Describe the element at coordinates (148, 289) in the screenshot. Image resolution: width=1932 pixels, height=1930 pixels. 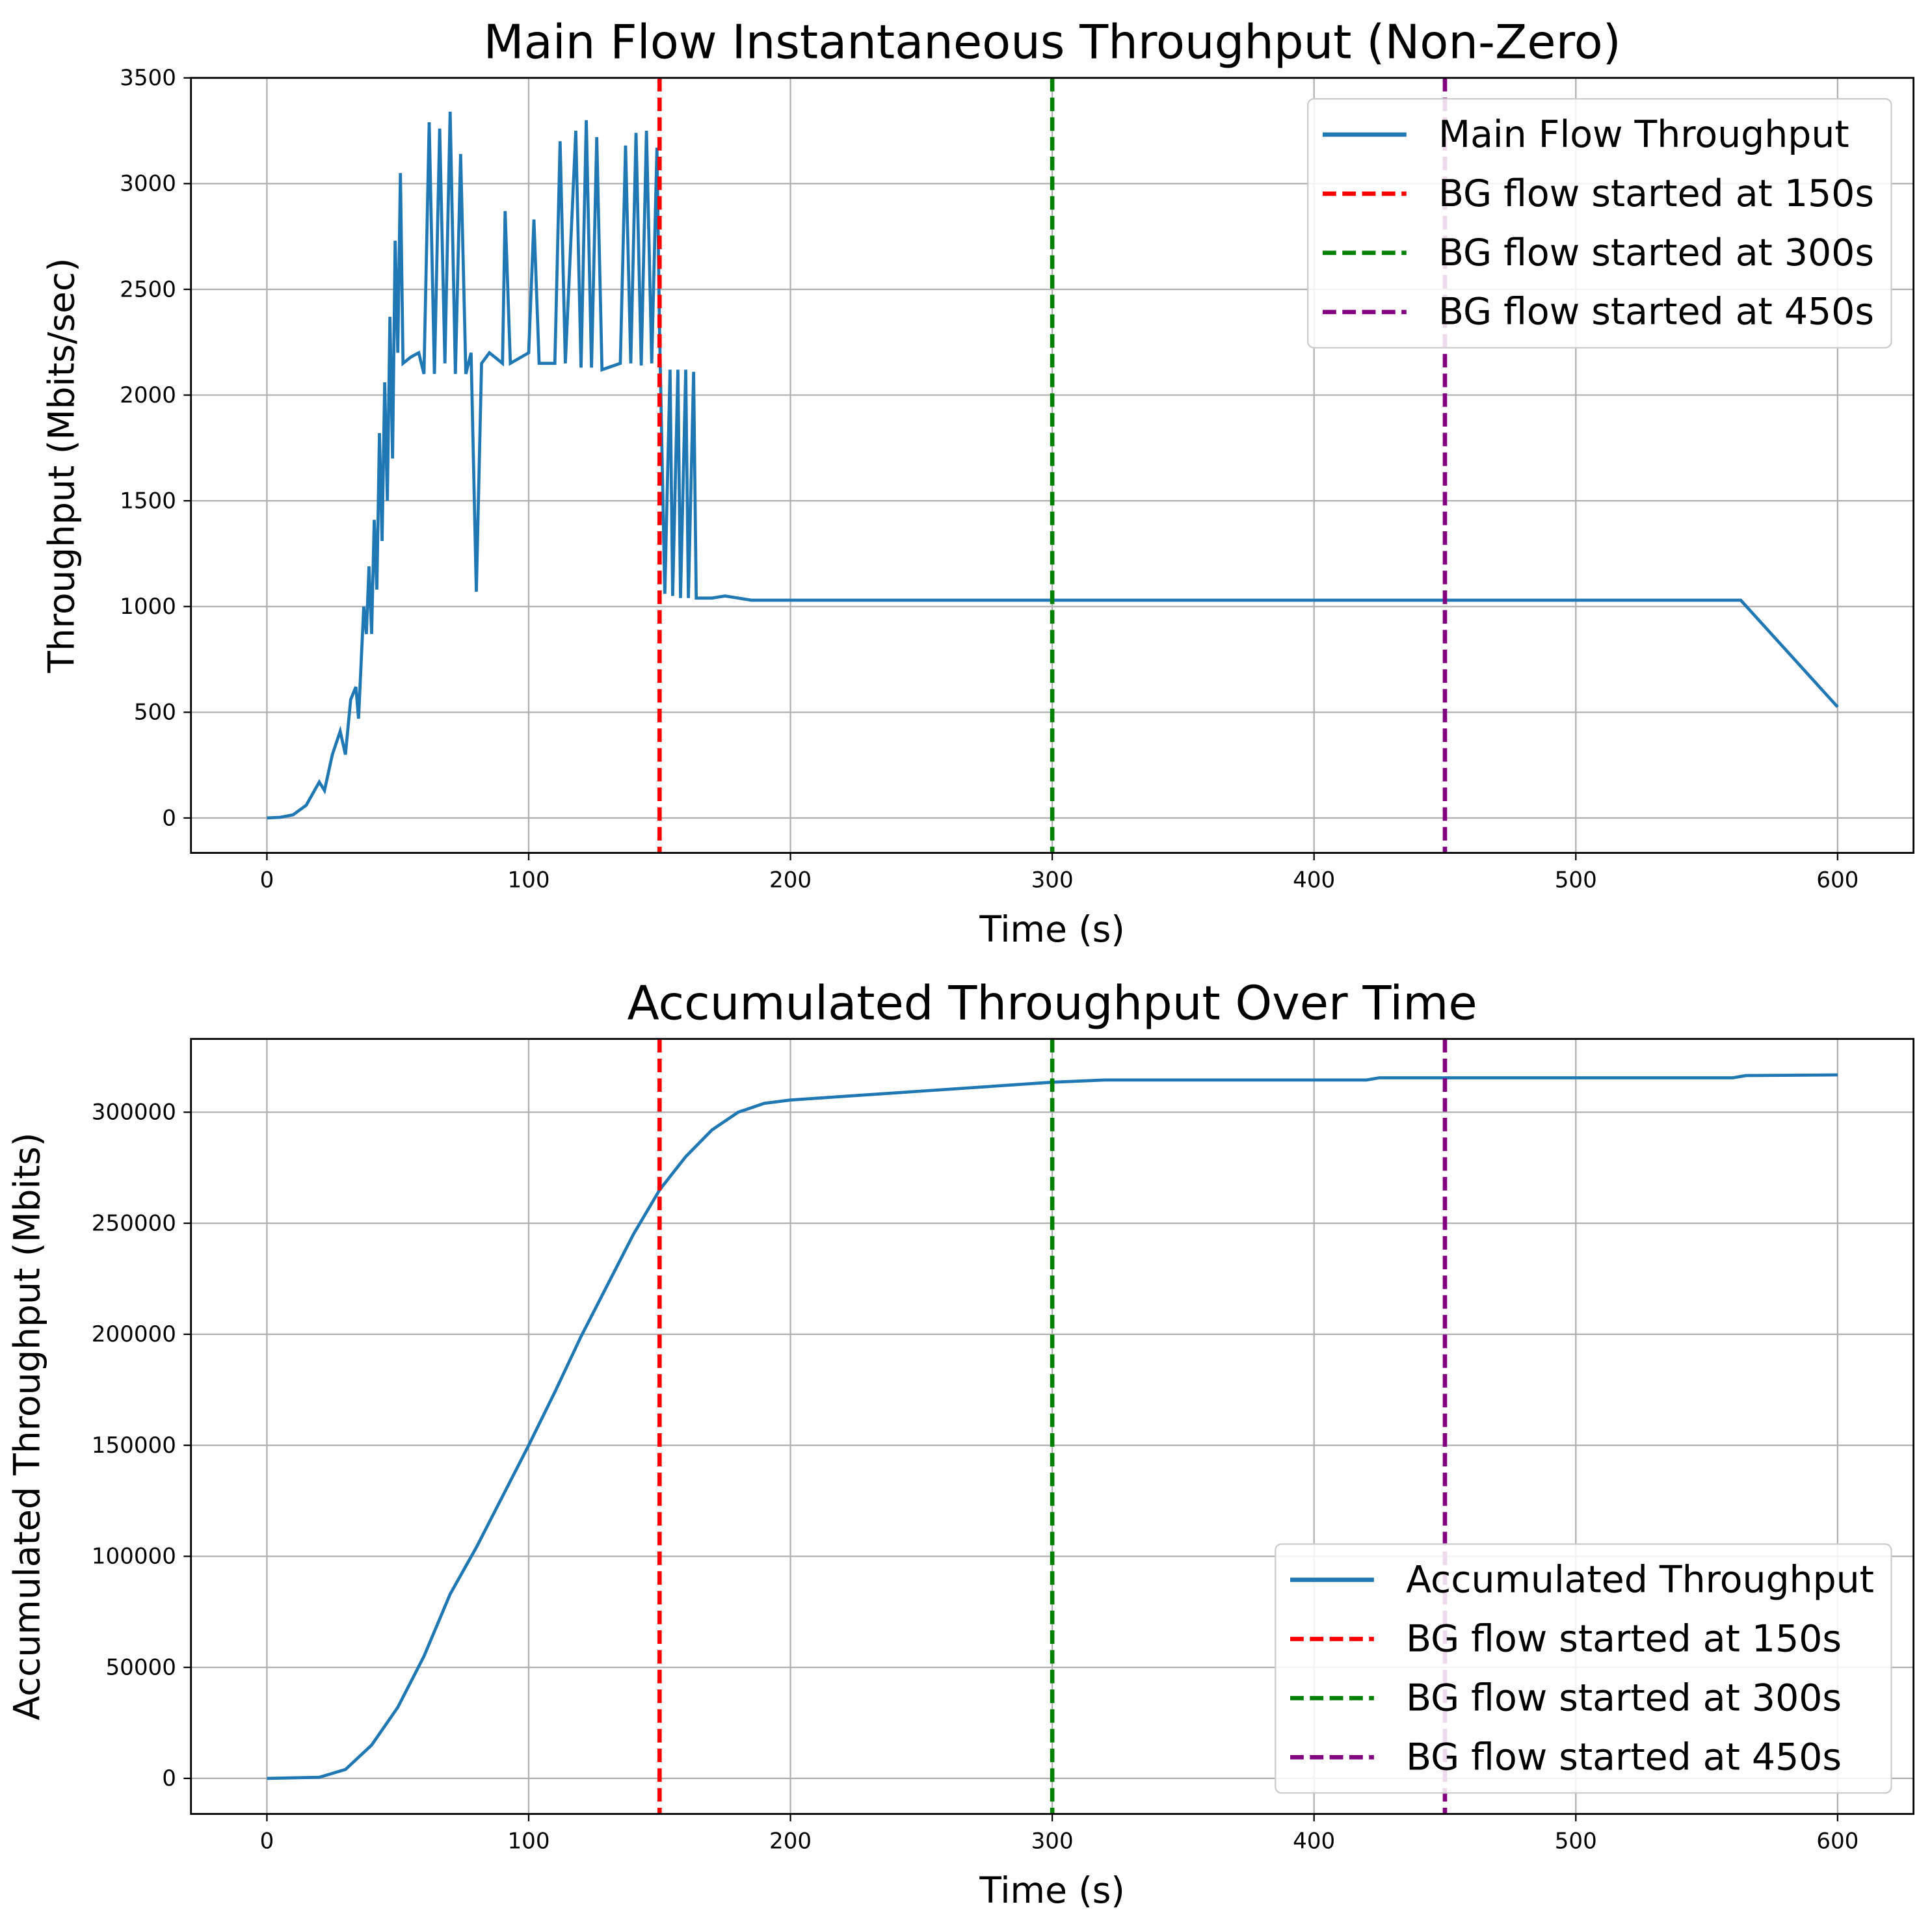
I see `y-tick-label: 2500` at that location.